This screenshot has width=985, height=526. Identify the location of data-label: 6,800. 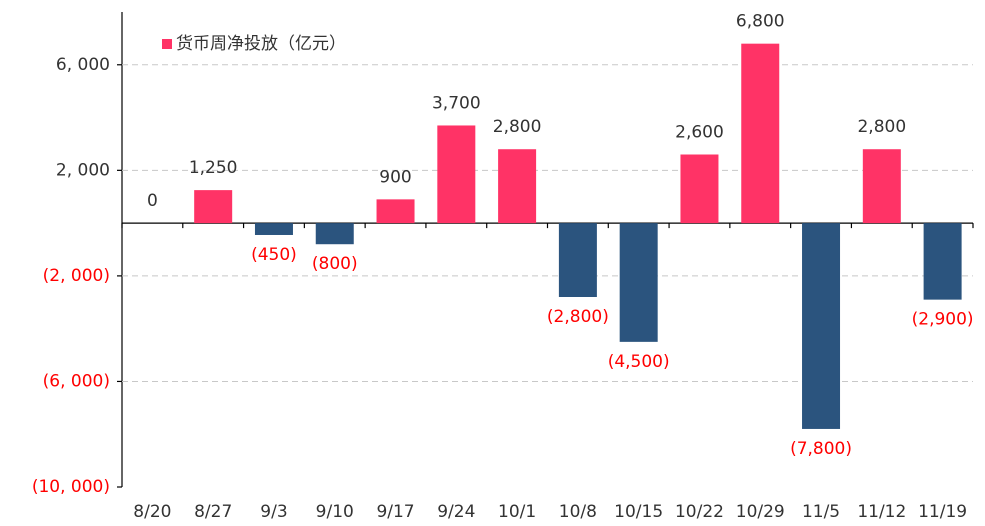
(760, 22).